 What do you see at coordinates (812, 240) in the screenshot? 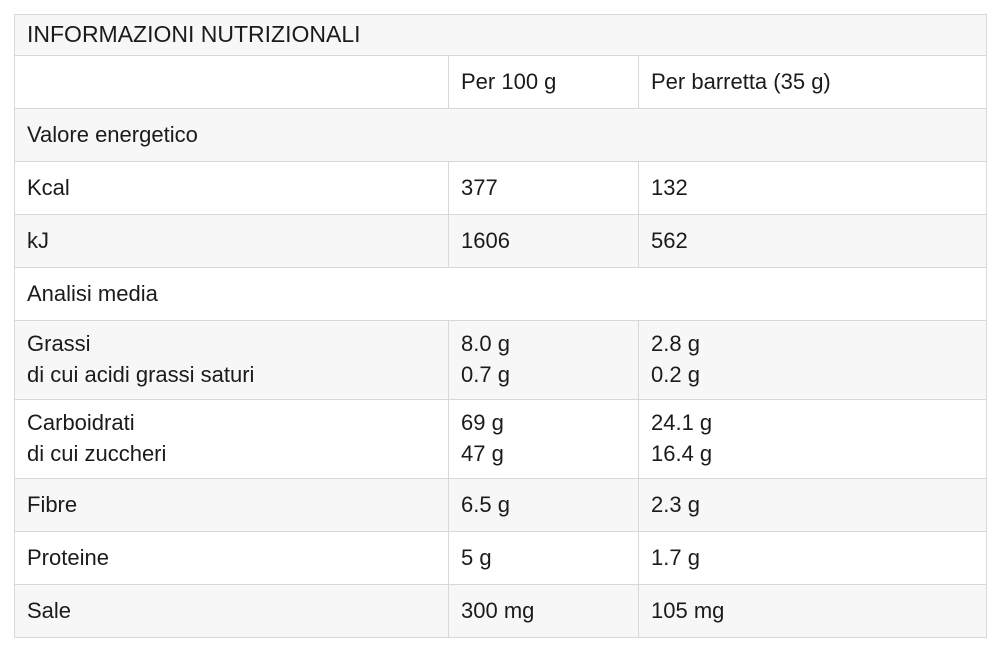
I see `value-per-barretta: 562` at bounding box center [812, 240].